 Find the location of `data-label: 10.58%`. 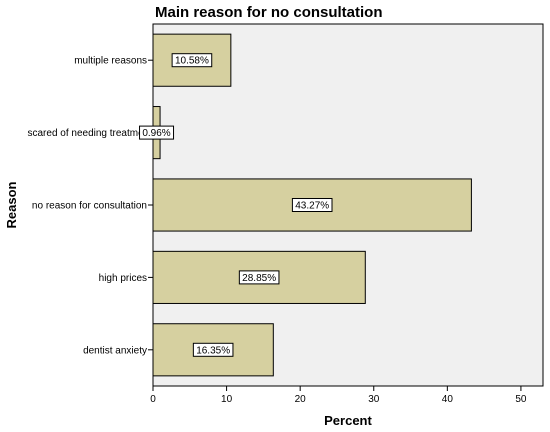

data-label: 10.58% is located at coordinates (192, 61).